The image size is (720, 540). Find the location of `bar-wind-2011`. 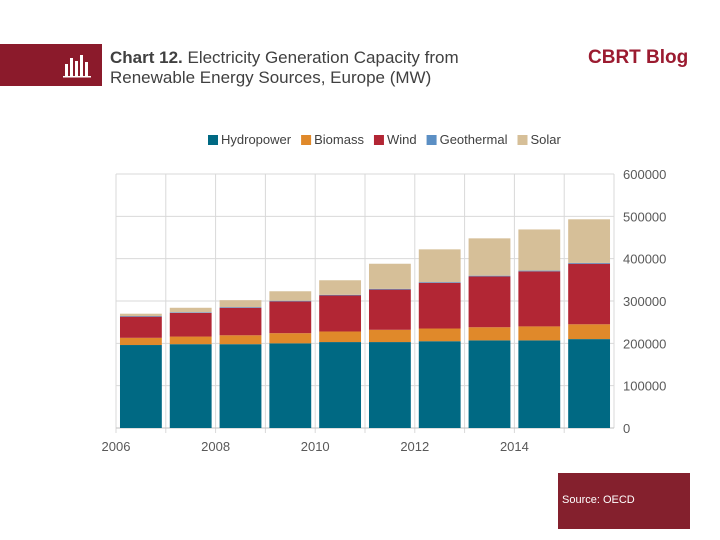

bar-wind-2011 is located at coordinates (389, 309).